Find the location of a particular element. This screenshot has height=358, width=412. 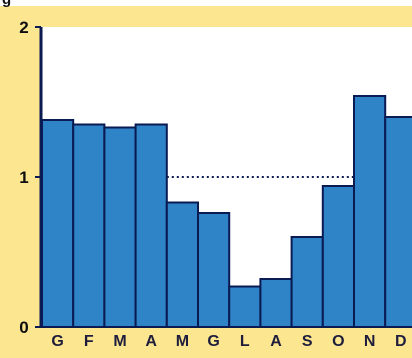

y-tick-label-1: 1 is located at coordinates (23, 177).